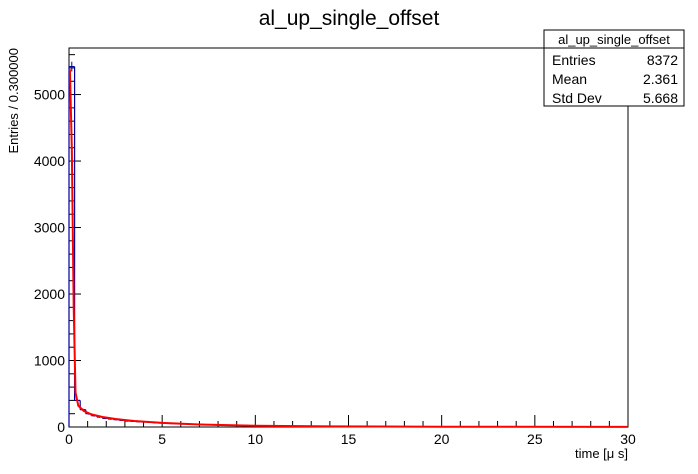 This screenshot has height=474, width=698. I want to click on x-tick-label: 0, so click(69, 439).